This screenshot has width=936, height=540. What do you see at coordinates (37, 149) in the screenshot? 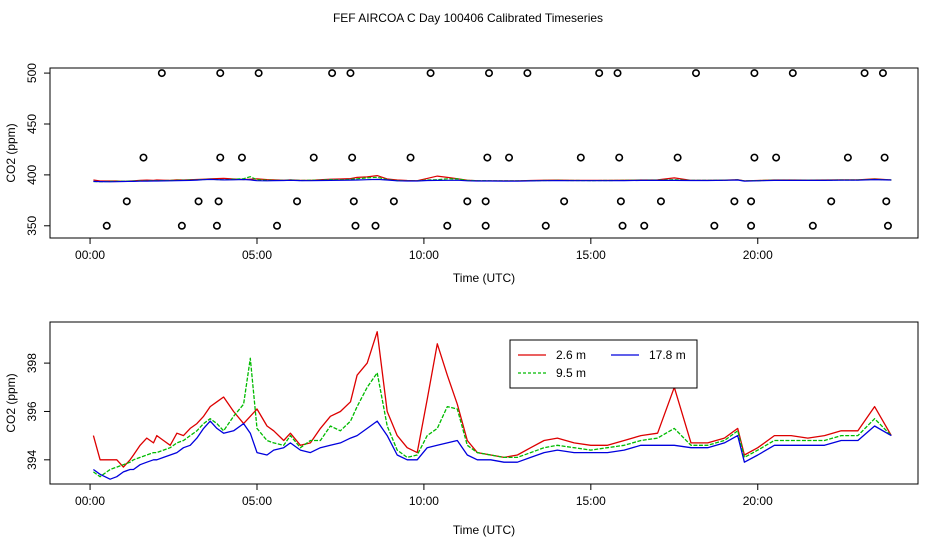
I see `top-y-axis: 350 400 450 500` at bounding box center [37, 149].